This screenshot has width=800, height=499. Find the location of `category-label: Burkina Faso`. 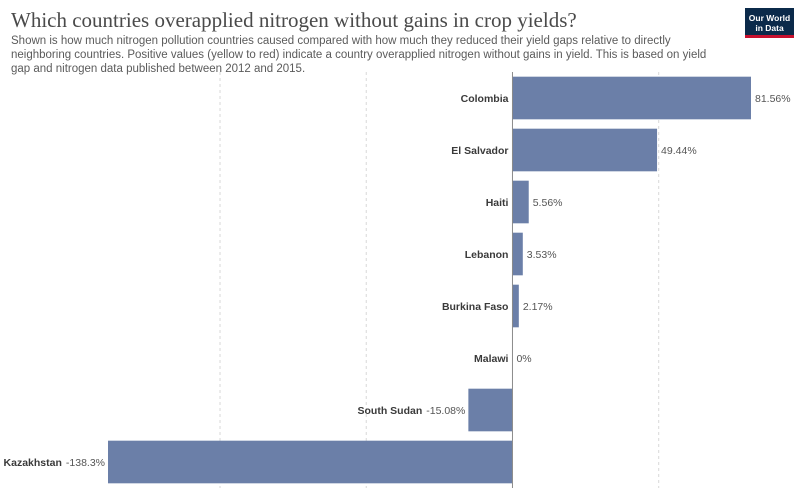

category-label: Burkina Faso is located at coordinates (475, 307).